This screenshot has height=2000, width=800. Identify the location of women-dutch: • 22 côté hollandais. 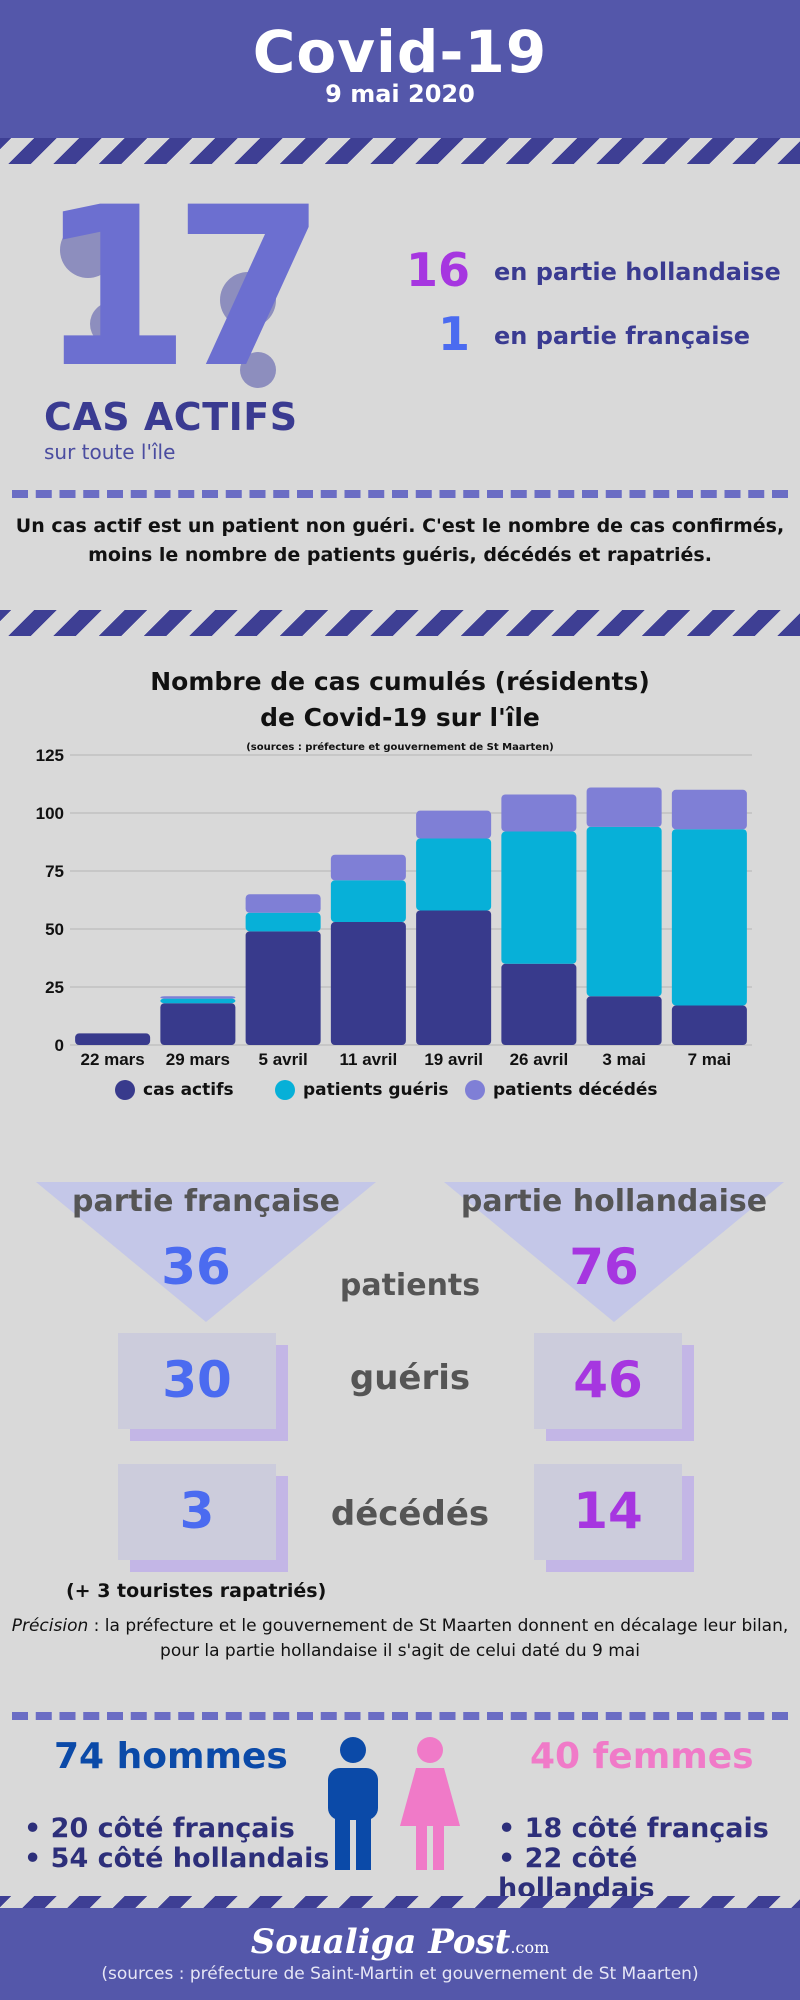
(576, 1873).